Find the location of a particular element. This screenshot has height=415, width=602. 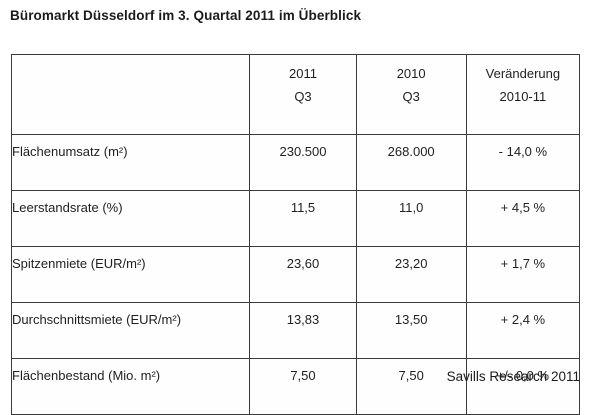

header-2010-year: 2010 is located at coordinates (411, 73).